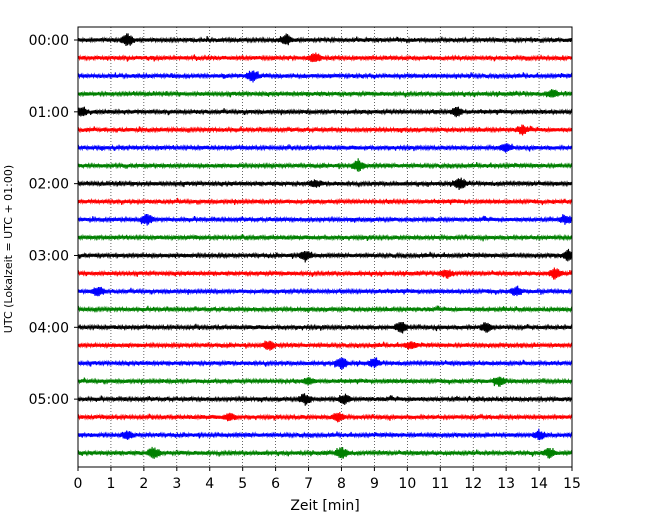 The height and width of the screenshot is (525, 650). I want to click on y-tick-label-3: 03:00, so click(49, 256).